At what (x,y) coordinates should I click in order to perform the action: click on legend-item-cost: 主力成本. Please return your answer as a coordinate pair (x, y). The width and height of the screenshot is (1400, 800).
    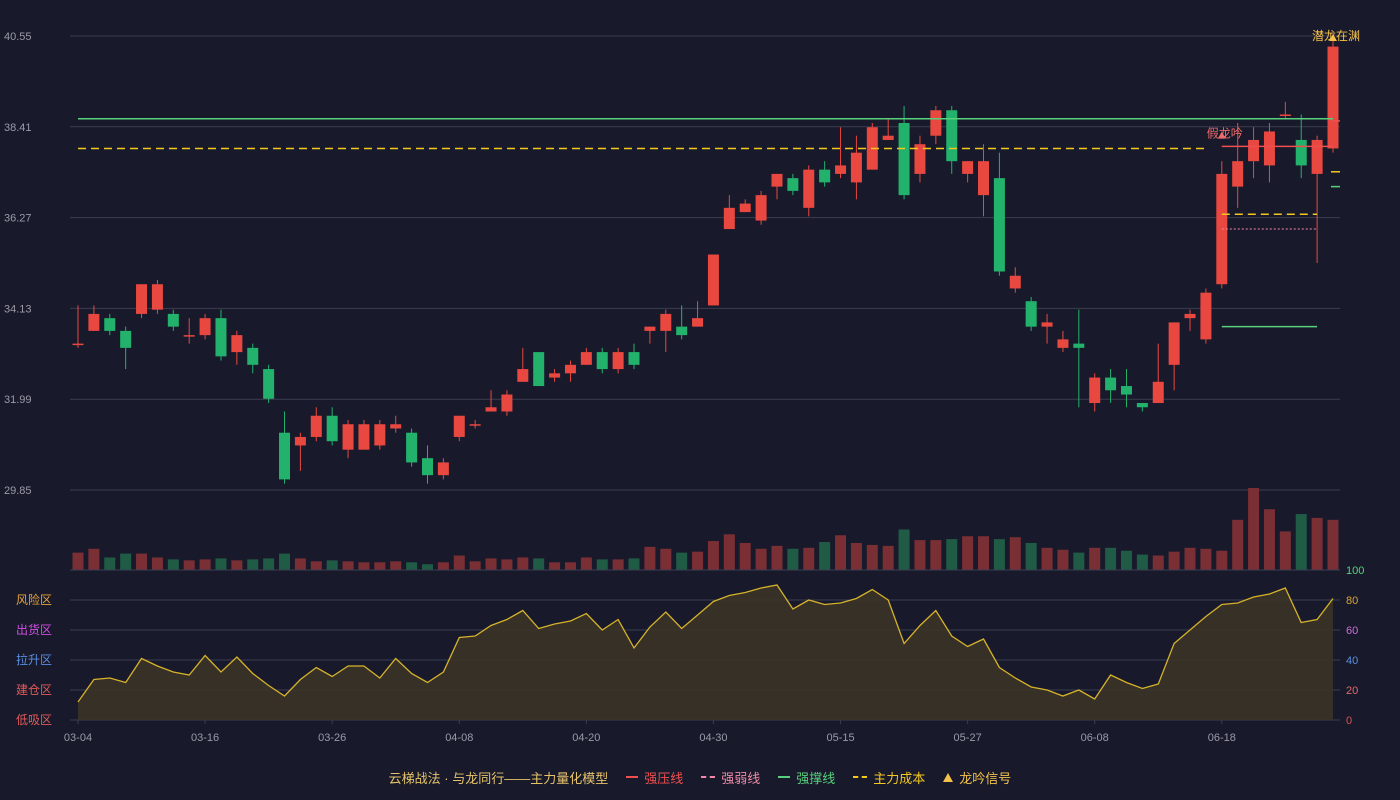
    Looking at the image, I should click on (889, 777).